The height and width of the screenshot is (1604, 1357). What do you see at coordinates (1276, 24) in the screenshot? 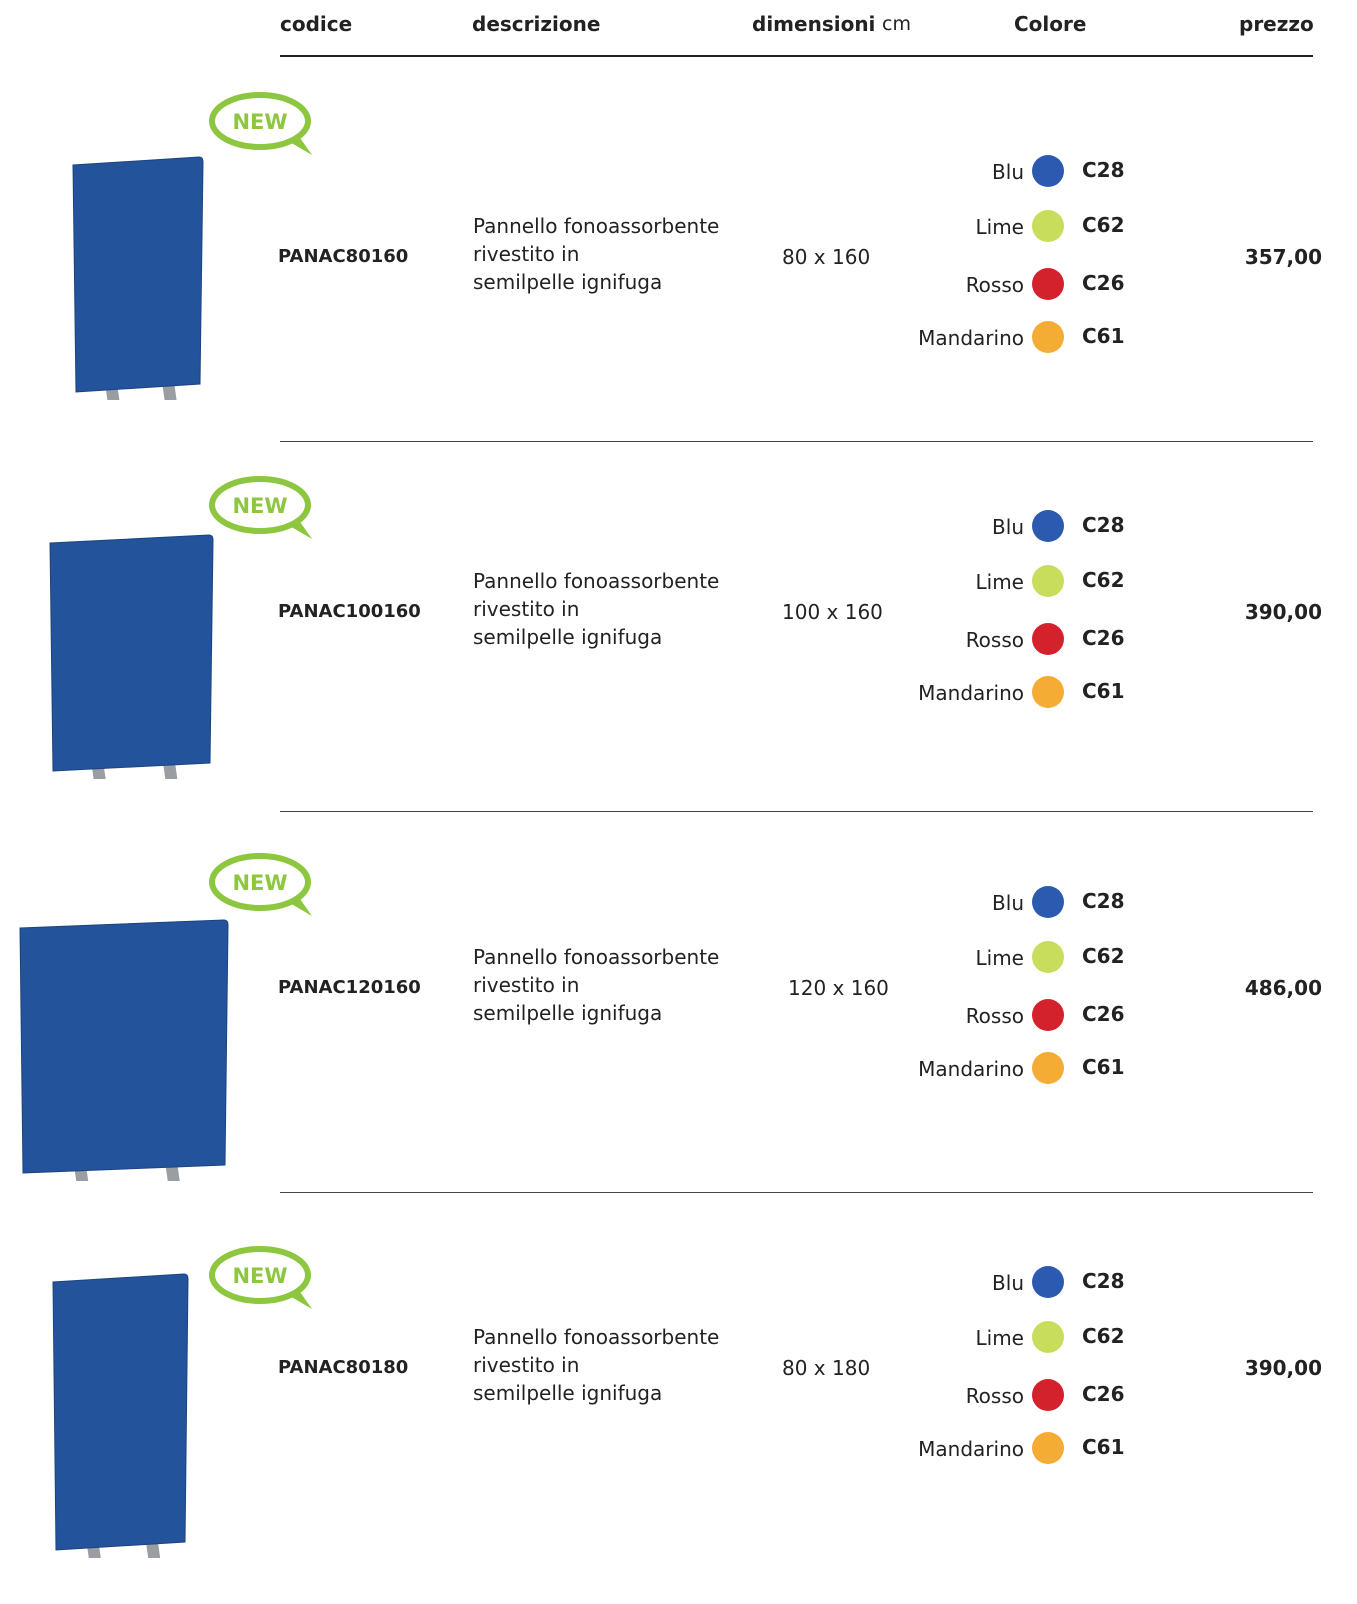
I see `header-prezzo: prezzo` at bounding box center [1276, 24].